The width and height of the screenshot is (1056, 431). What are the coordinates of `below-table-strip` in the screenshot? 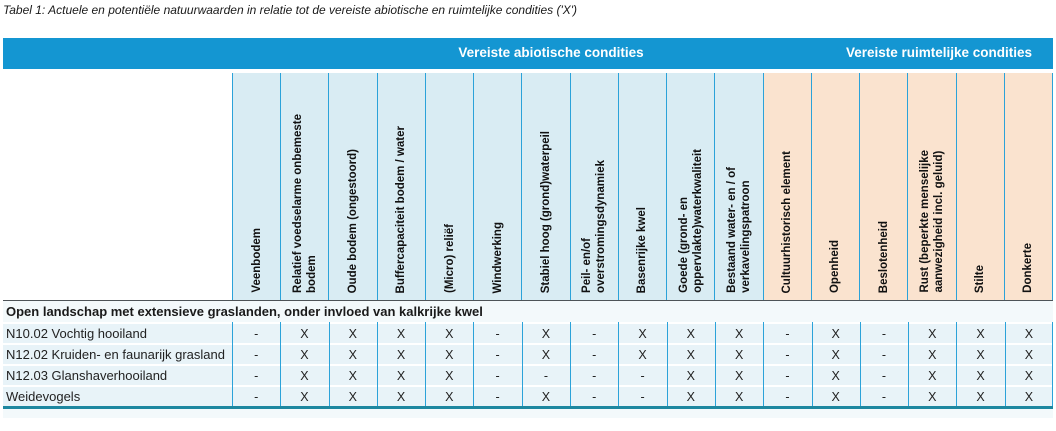 It's located at (528, 413).